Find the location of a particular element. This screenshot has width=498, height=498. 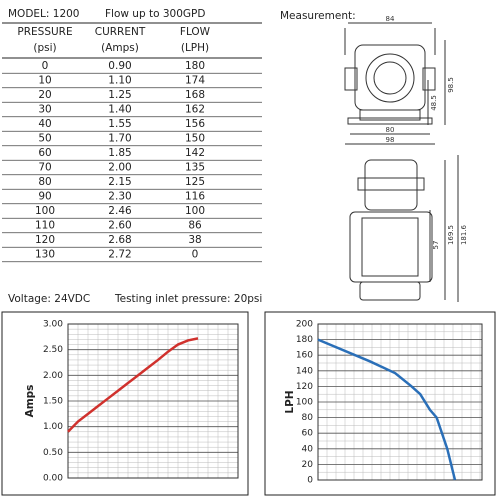

table-cell: 2.46 is located at coordinates (120, 211).